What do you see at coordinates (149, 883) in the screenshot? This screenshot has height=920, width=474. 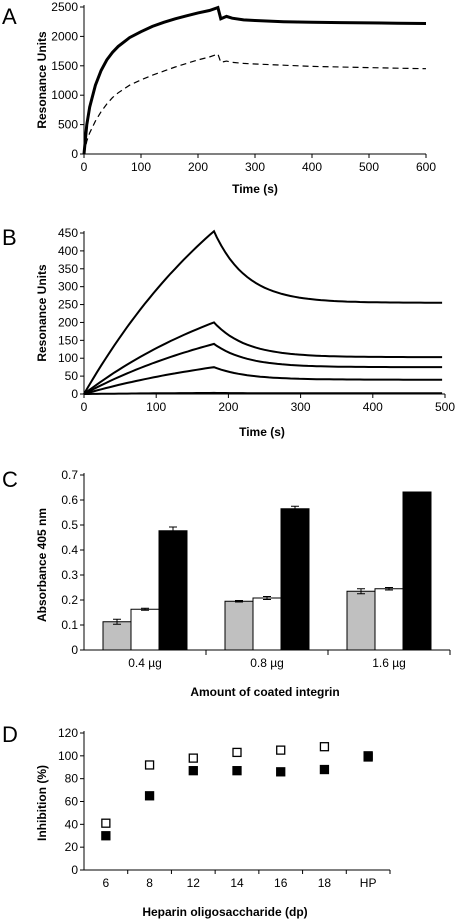 I see `panel-d-x-tick-label: 8` at bounding box center [149, 883].